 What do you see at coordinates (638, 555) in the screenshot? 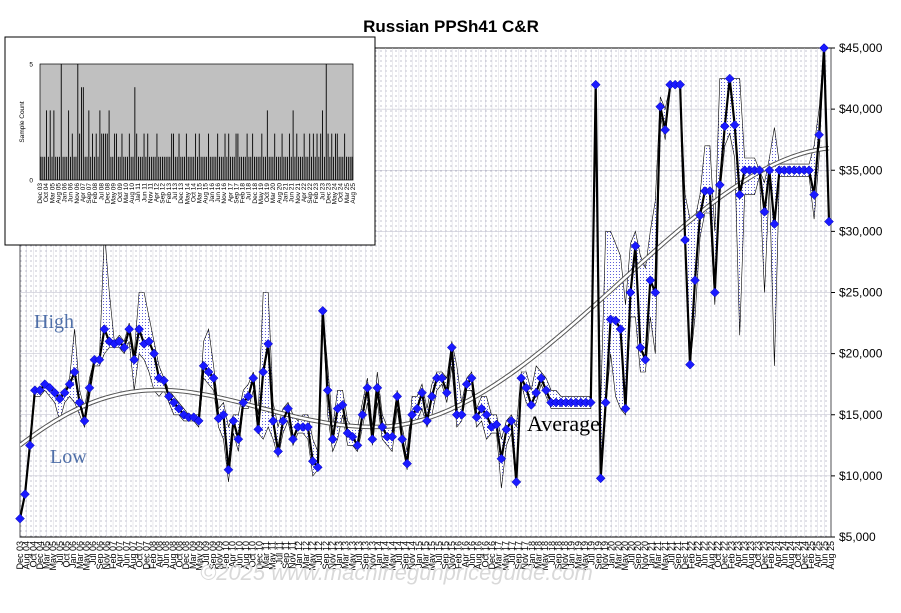
I see `x-tick-label: Sep 20` at bounding box center [638, 555].